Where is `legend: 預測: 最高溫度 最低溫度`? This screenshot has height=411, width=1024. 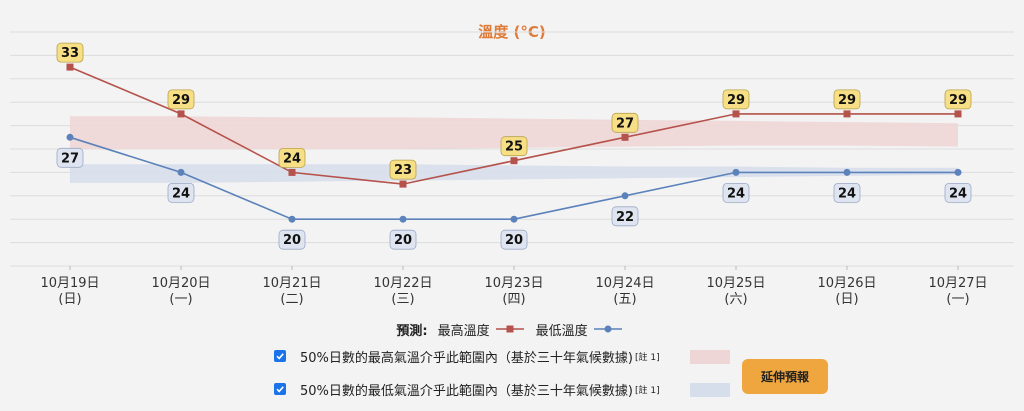 legend: 預測: 最高溫度 最低溫度 is located at coordinates (512, 329).